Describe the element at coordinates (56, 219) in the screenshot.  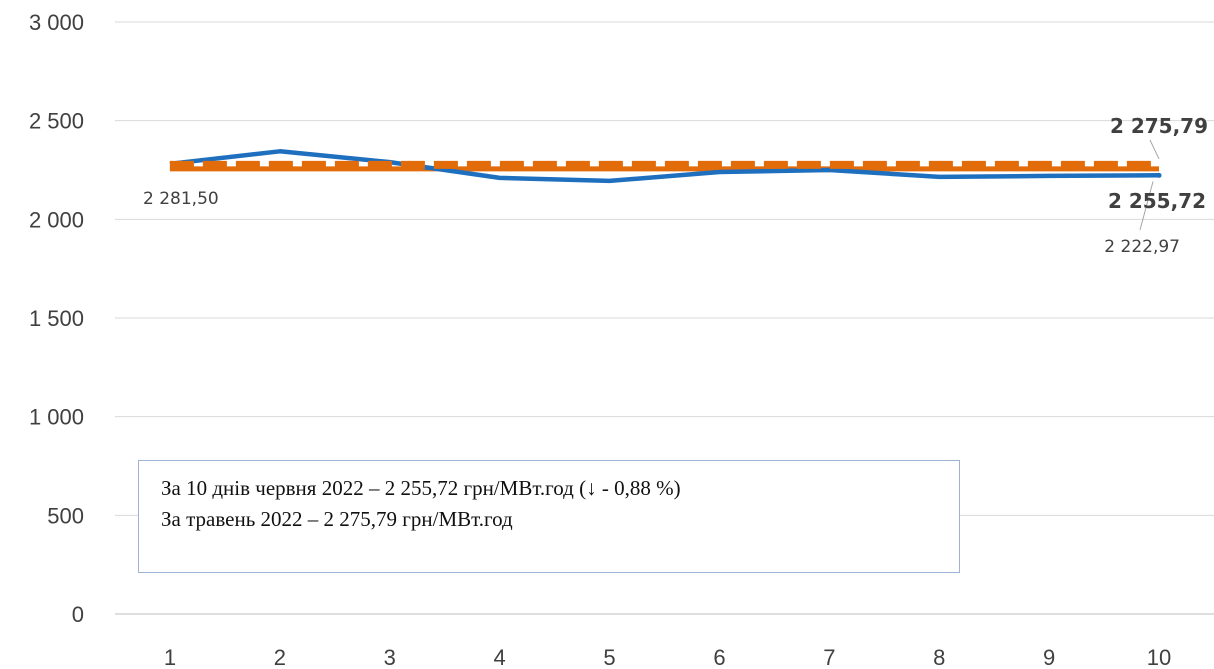
I see `y-tick-label: 2 000` at that location.